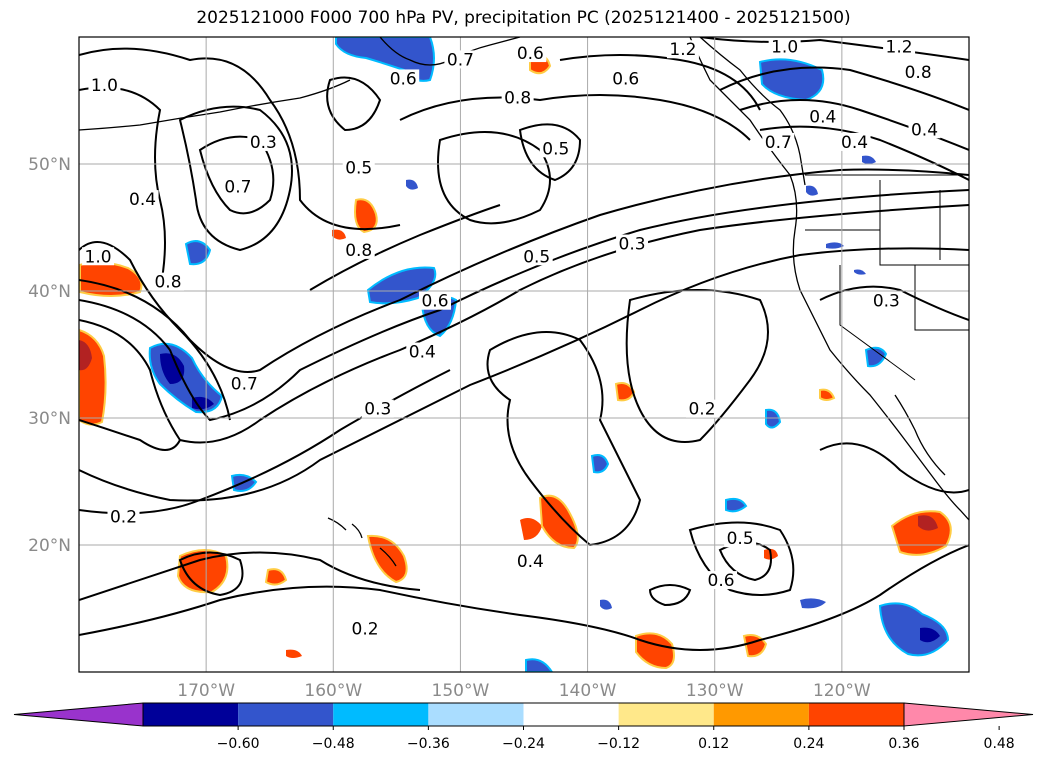  What do you see at coordinates (530, 54) in the screenshot?
I see `contour-label: 0.6` at bounding box center [530, 54].